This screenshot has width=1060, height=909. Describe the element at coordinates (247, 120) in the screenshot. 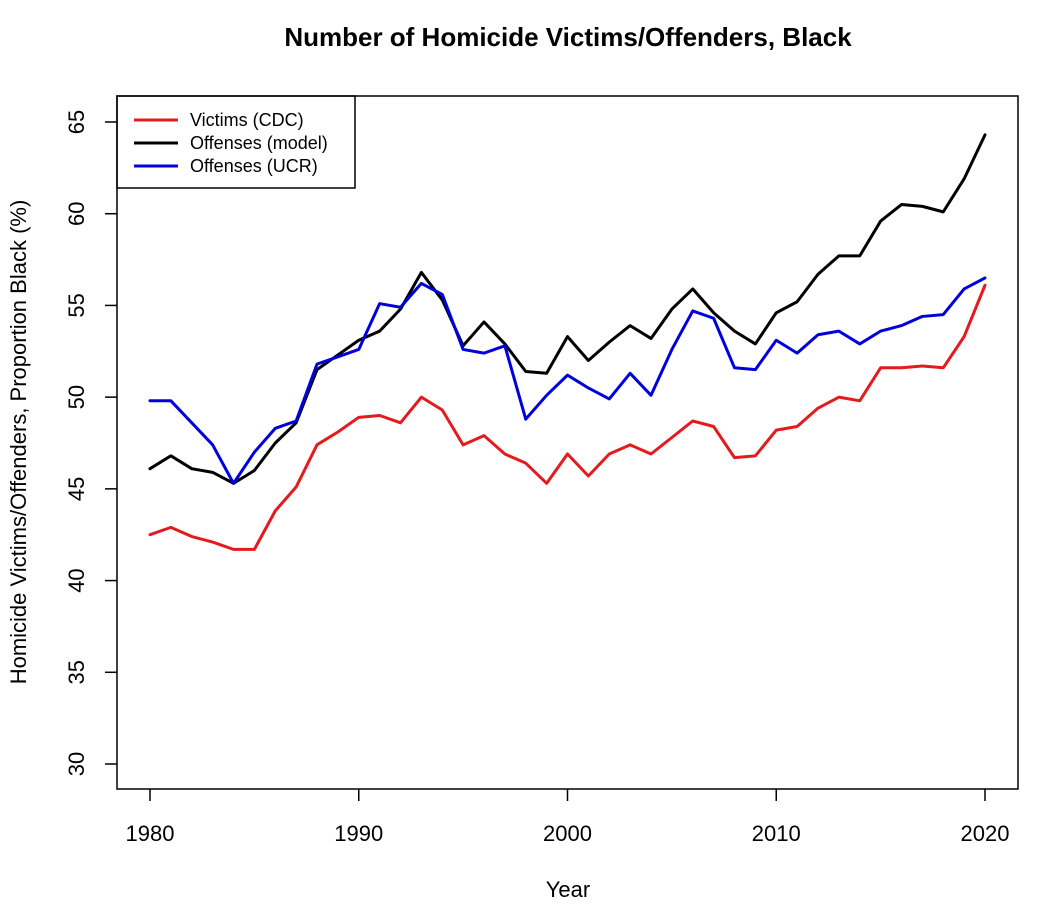

I see `legend-label: Victims (CDC)` at that location.